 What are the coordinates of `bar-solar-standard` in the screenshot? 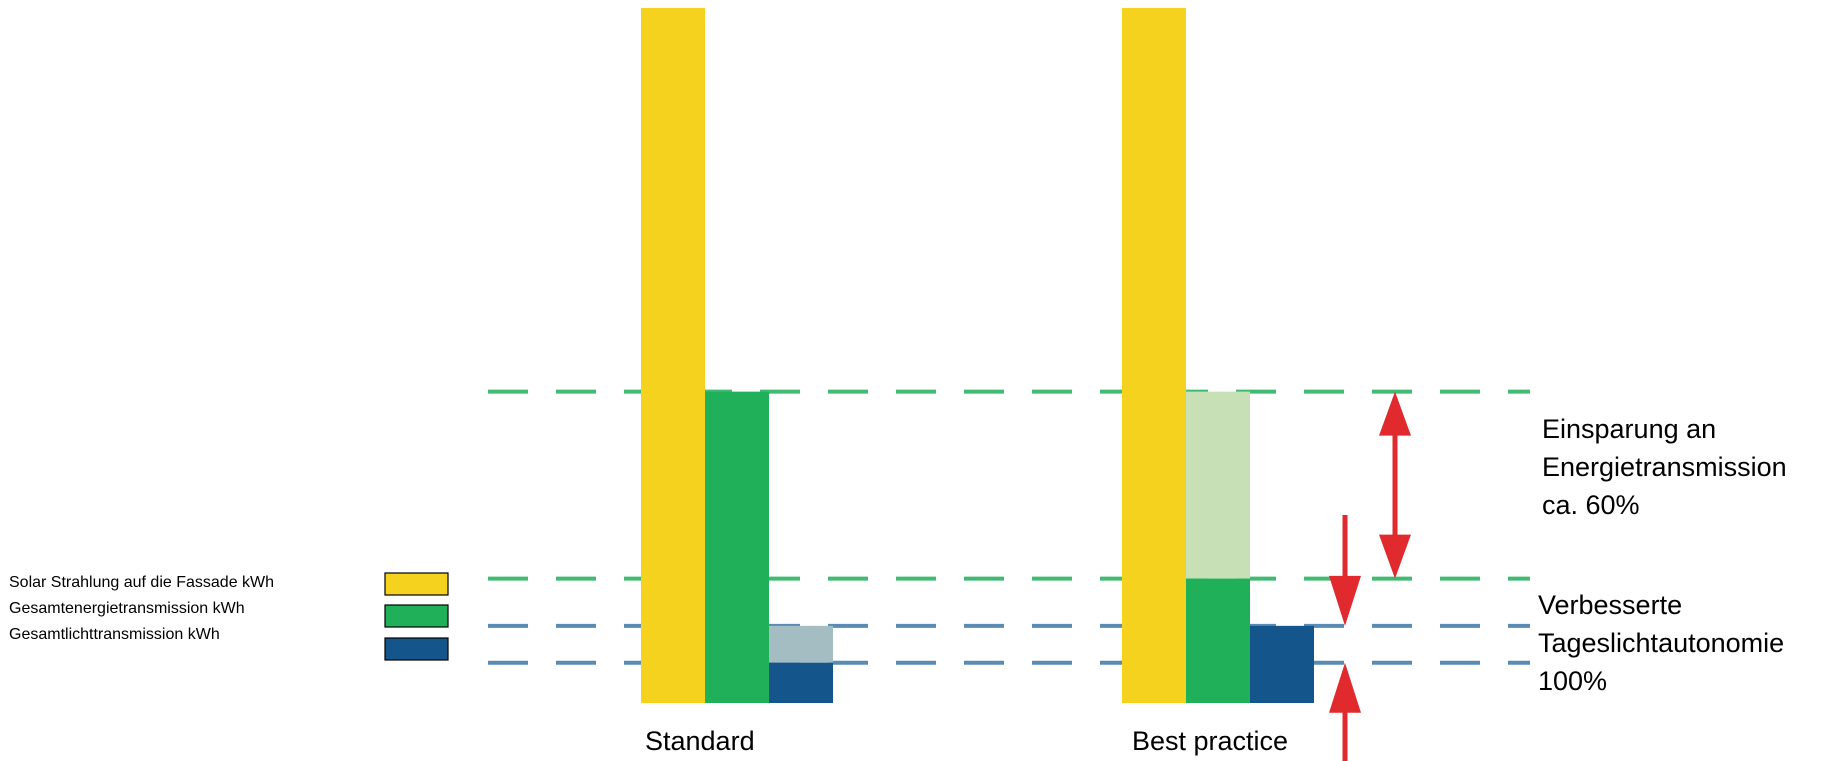 It's located at (673, 355).